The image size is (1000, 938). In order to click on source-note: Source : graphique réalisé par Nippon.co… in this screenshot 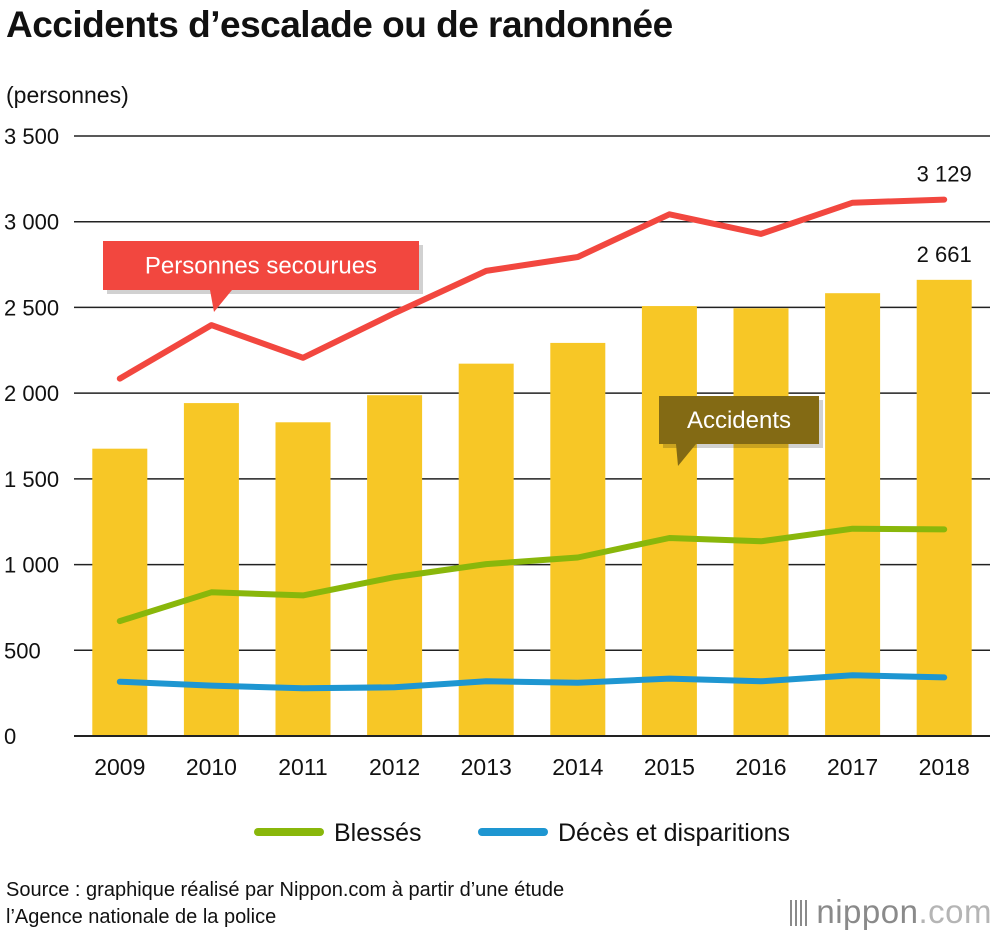, I will do `click(285, 904)`.